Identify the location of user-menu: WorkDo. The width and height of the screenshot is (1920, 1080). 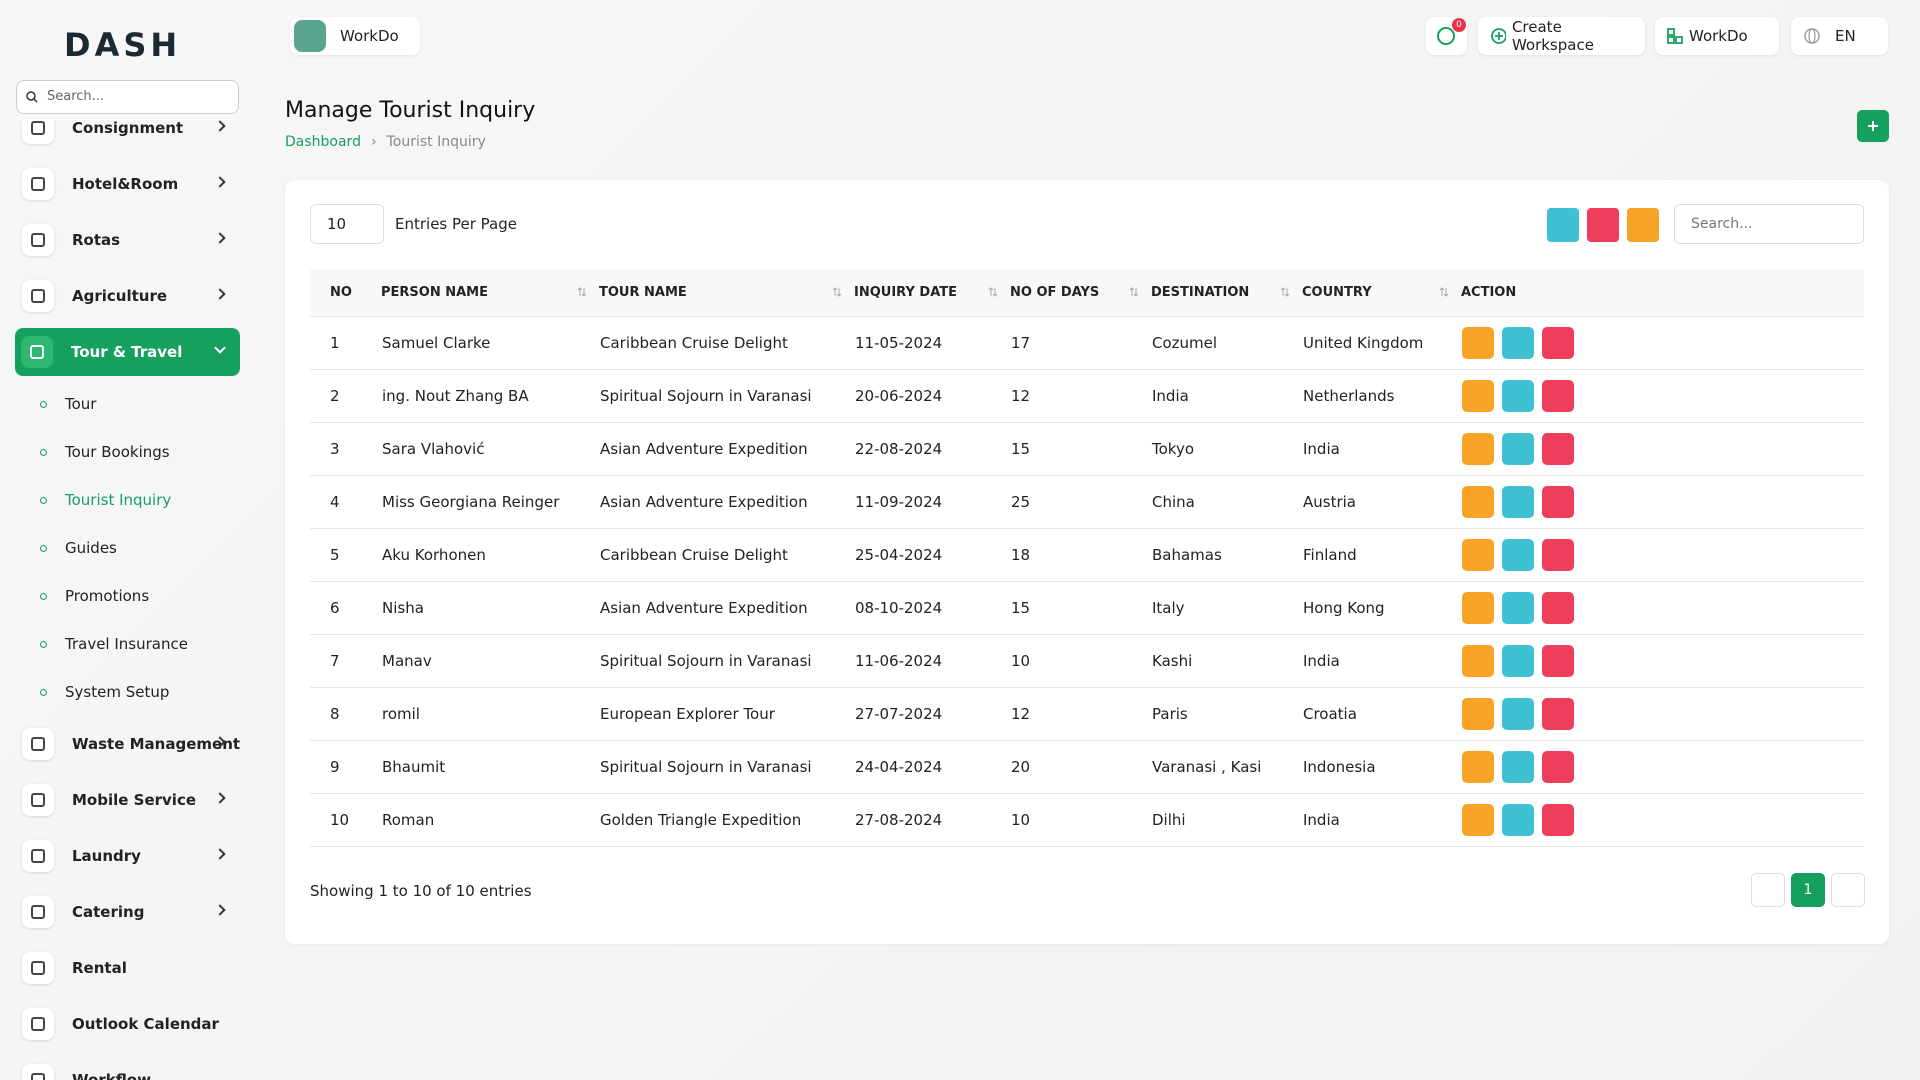
(1717, 36).